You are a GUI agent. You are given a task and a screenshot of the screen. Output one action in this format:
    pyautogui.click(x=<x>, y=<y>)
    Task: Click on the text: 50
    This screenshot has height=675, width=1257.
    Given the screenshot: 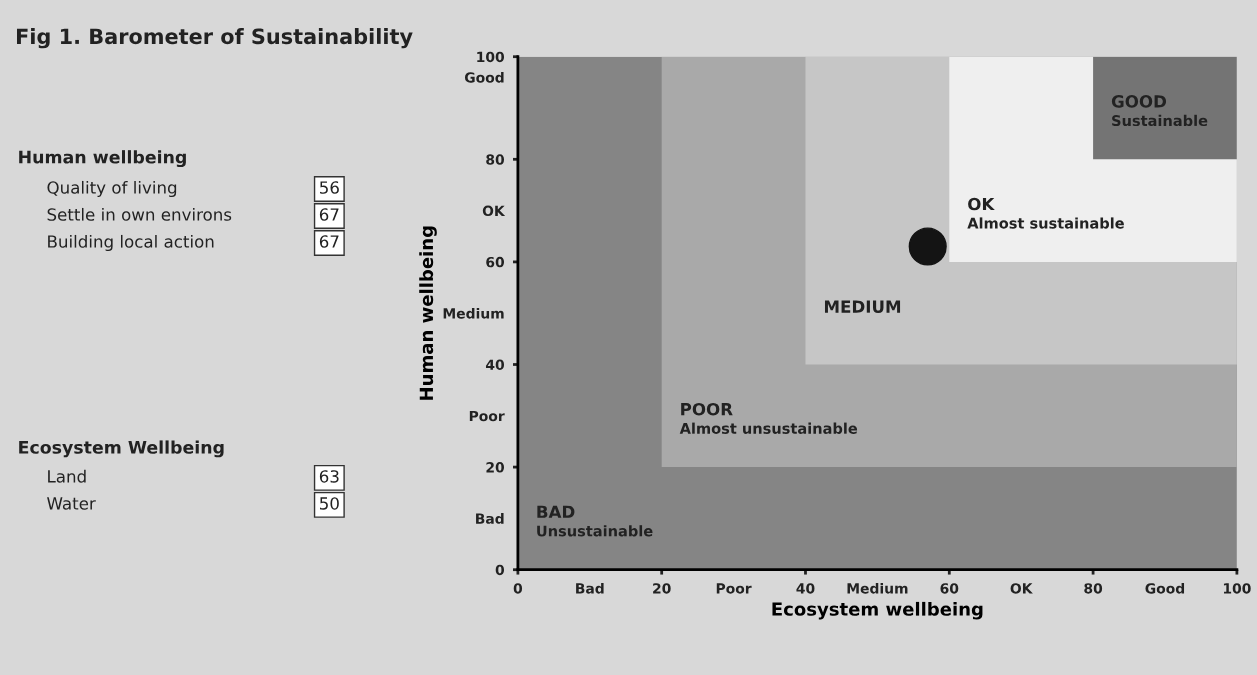 What is the action you would take?
    pyautogui.click(x=329, y=503)
    